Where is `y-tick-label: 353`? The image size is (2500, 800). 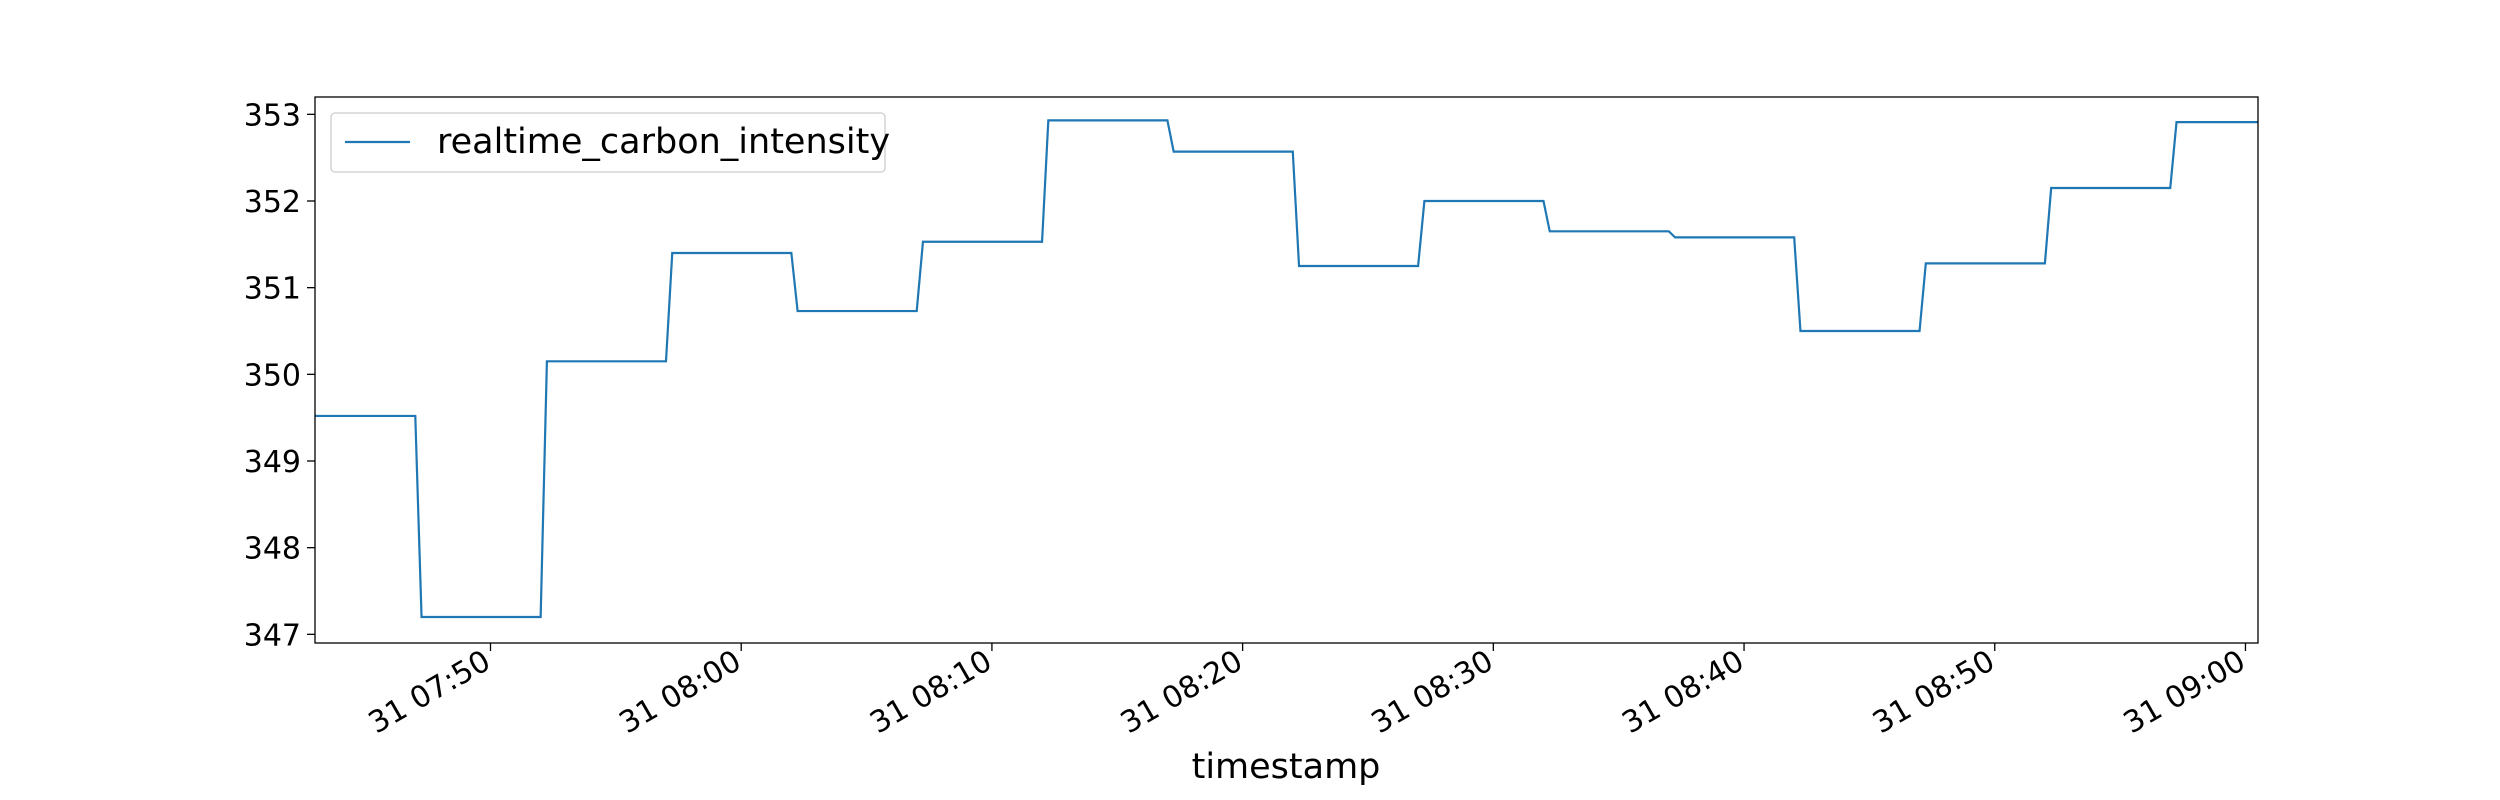
y-tick-label: 353 is located at coordinates (272, 115).